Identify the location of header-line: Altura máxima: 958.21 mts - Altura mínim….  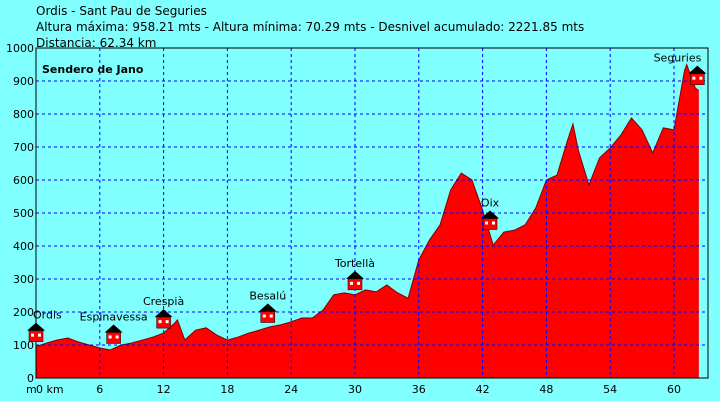
(310, 27).